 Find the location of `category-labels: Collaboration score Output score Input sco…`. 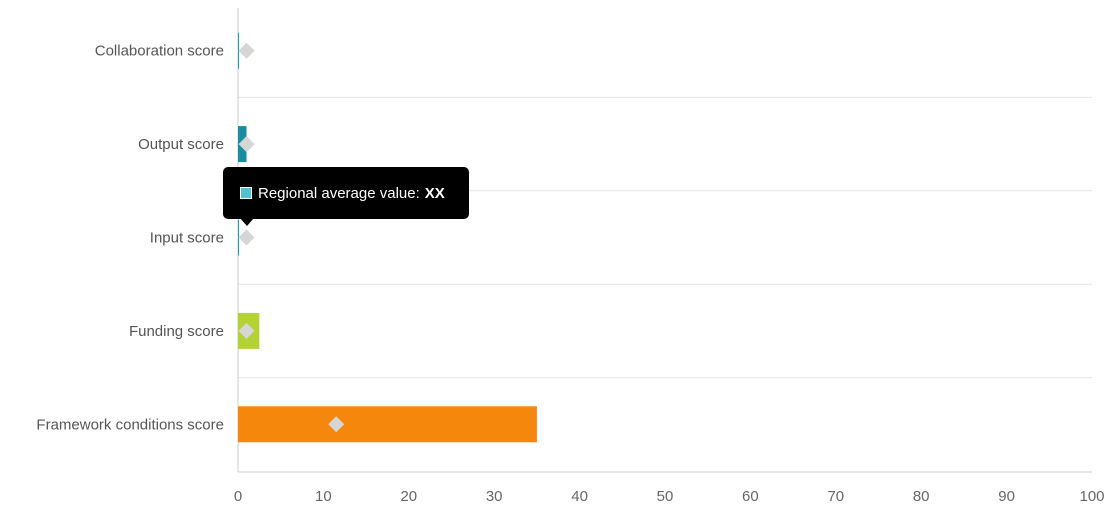

category-labels: Collaboration score Output score Input sco… is located at coordinates (130, 238).